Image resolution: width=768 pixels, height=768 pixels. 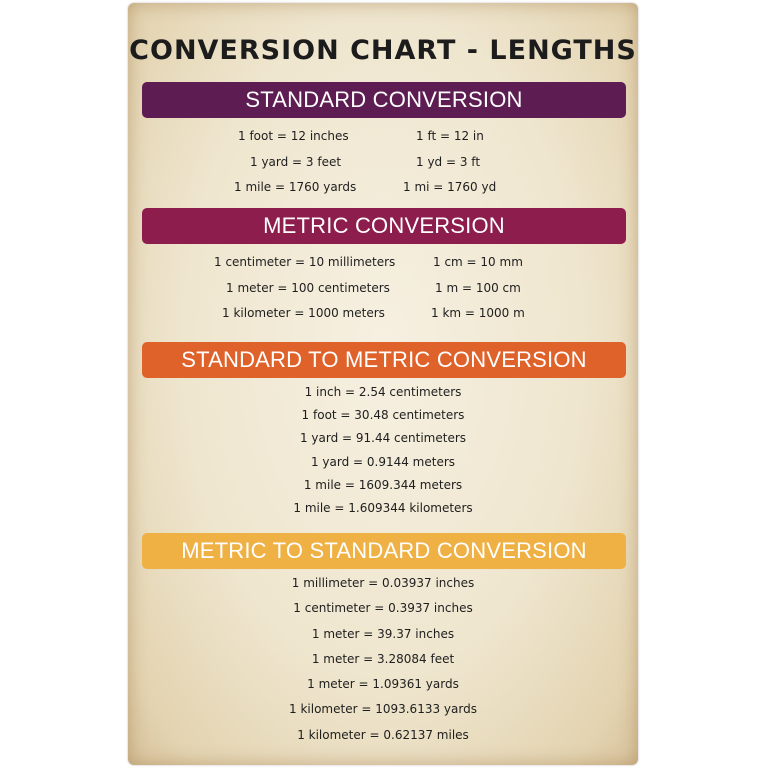 I want to click on conversion-short: 1 mi = 1760 yd, so click(x=450, y=187).